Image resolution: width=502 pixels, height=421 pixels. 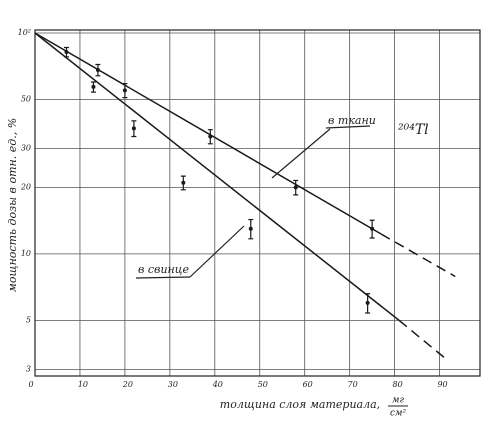 What do you see at coordinates (26, 253) in the screenshot?
I see `y-tick-label: 10` at bounding box center [26, 253].